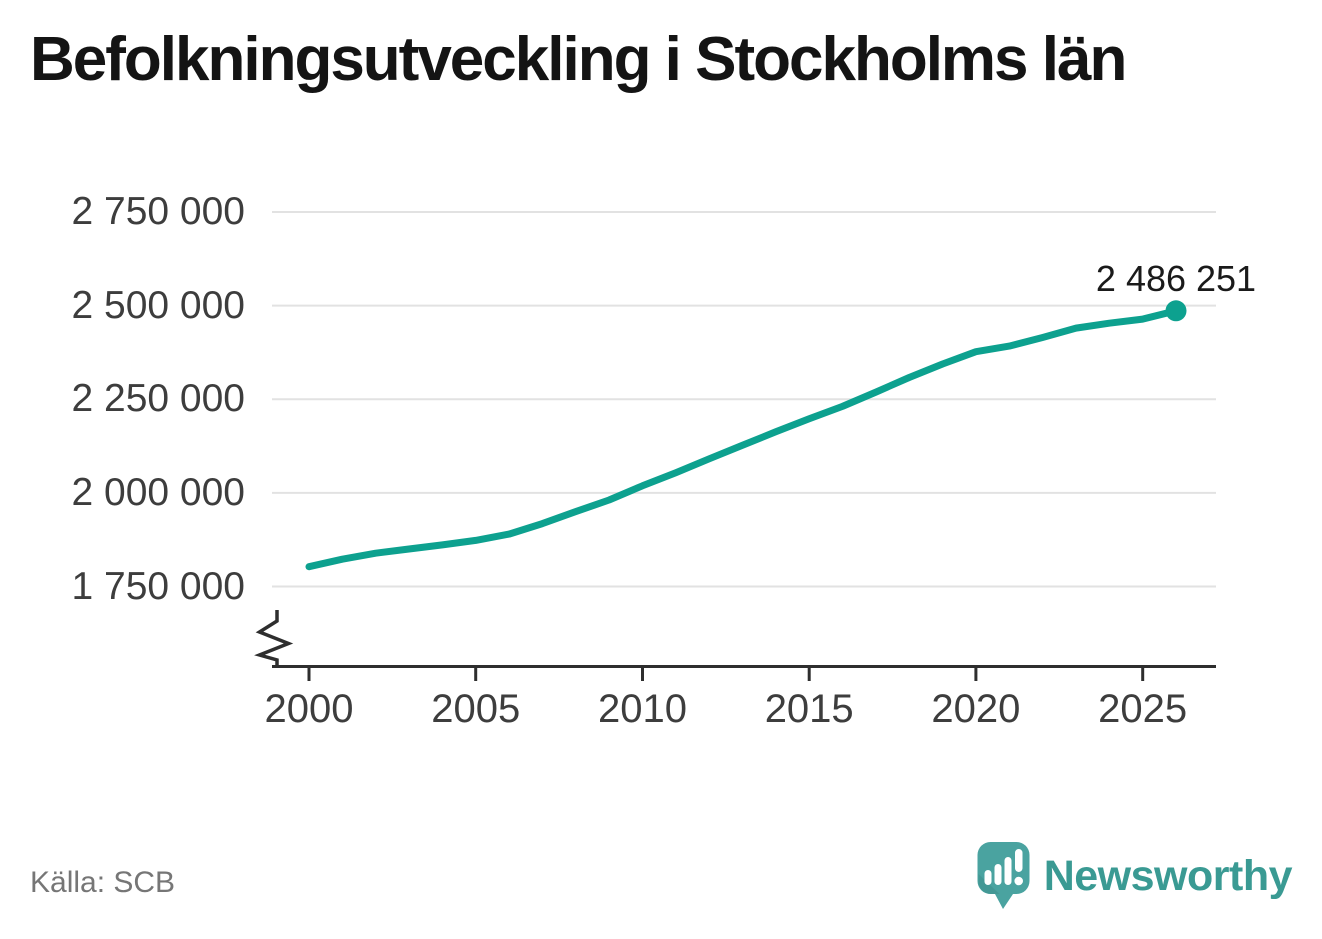  Describe the element at coordinates (1176, 278) in the screenshot. I see `end-value-label: 2 486 251` at that location.